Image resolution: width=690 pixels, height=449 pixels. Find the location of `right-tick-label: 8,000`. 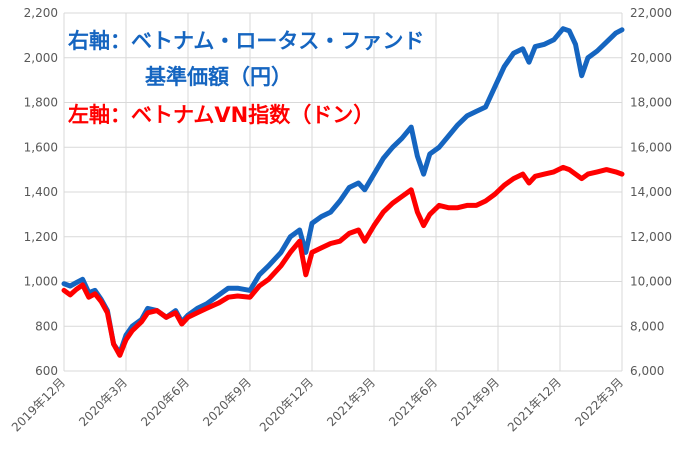

right-tick-label: 8,000 is located at coordinates (647, 326).